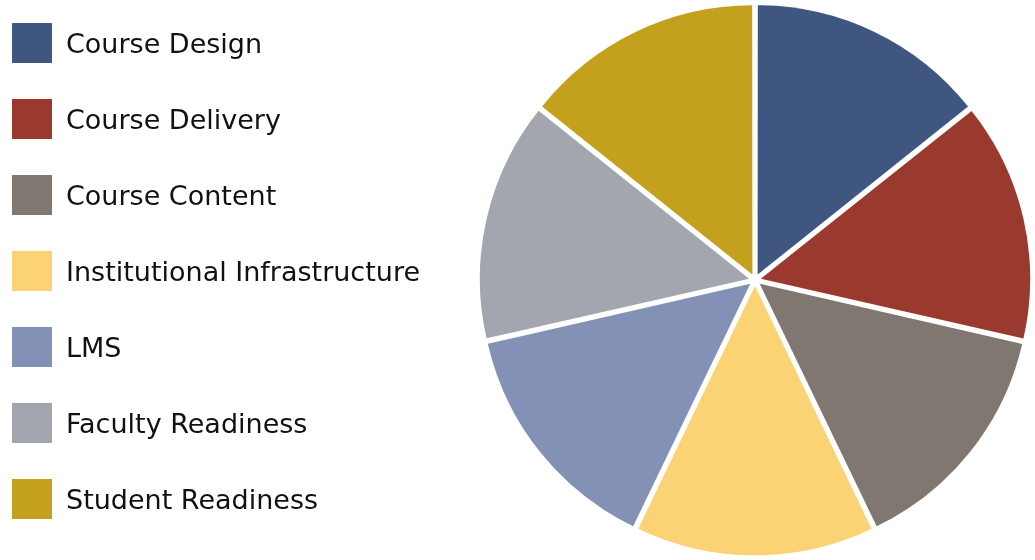 The image size is (1035, 560). I want to click on legend-label: Faculty Readiness, so click(187, 423).